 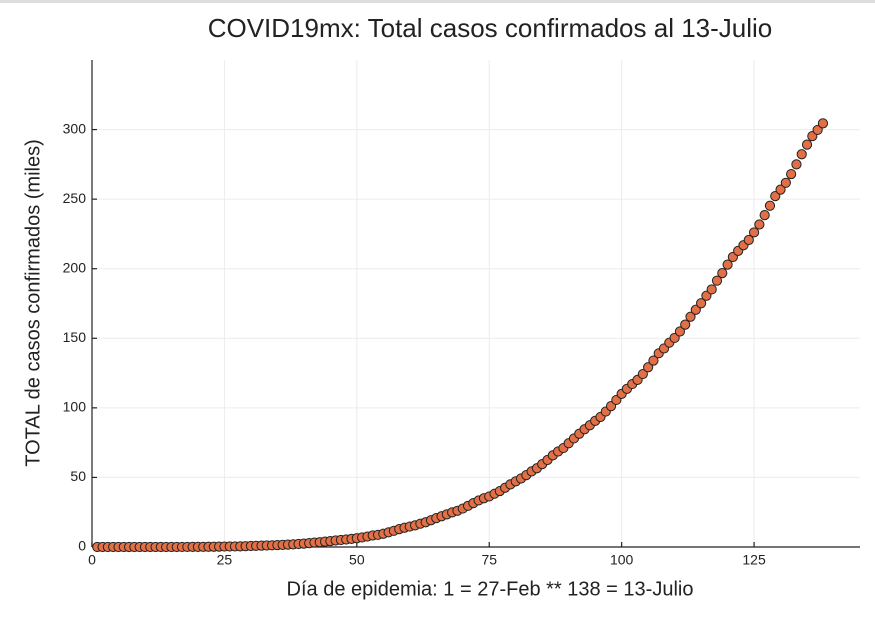 What do you see at coordinates (75, 128) in the screenshot?
I see `y-tick-label: 300` at bounding box center [75, 128].